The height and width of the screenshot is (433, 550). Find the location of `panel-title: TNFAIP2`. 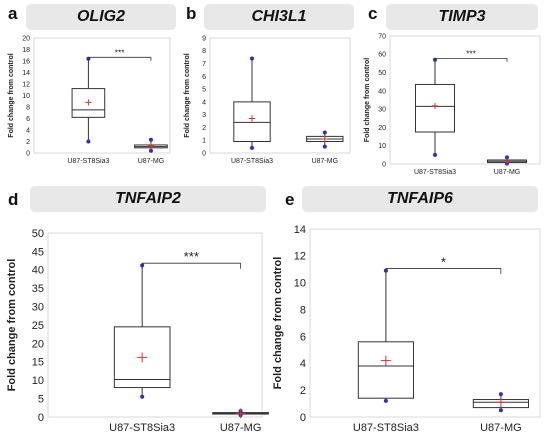

panel-title: TNFAIP2 is located at coordinates (148, 198).